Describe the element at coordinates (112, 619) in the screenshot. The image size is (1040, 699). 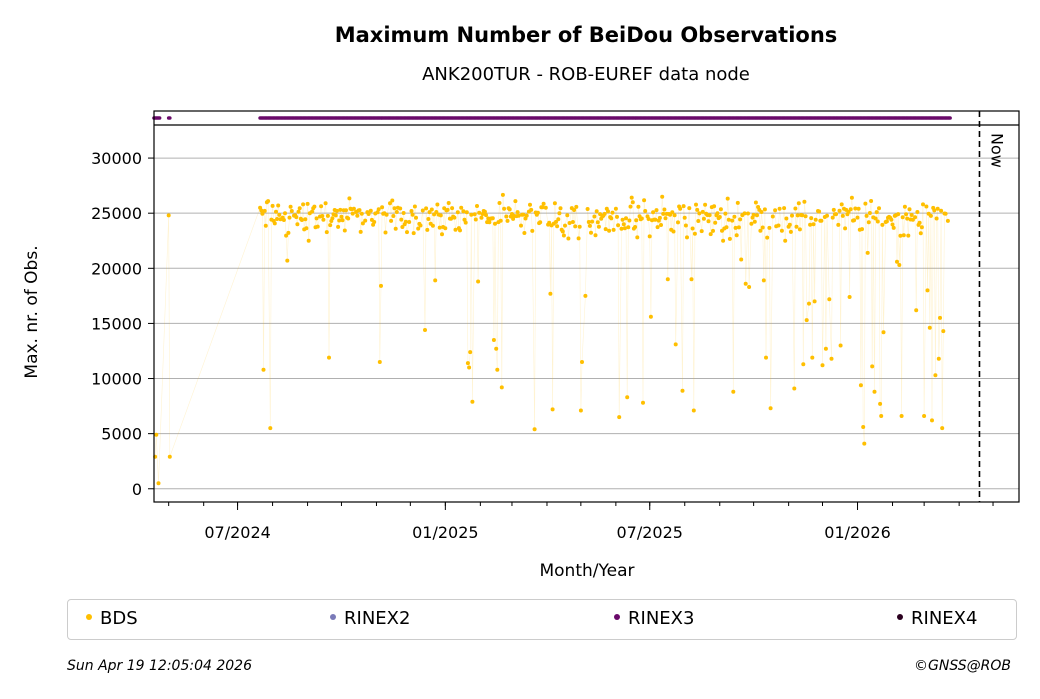
I see `legend-item-bds: BDS` at that location.